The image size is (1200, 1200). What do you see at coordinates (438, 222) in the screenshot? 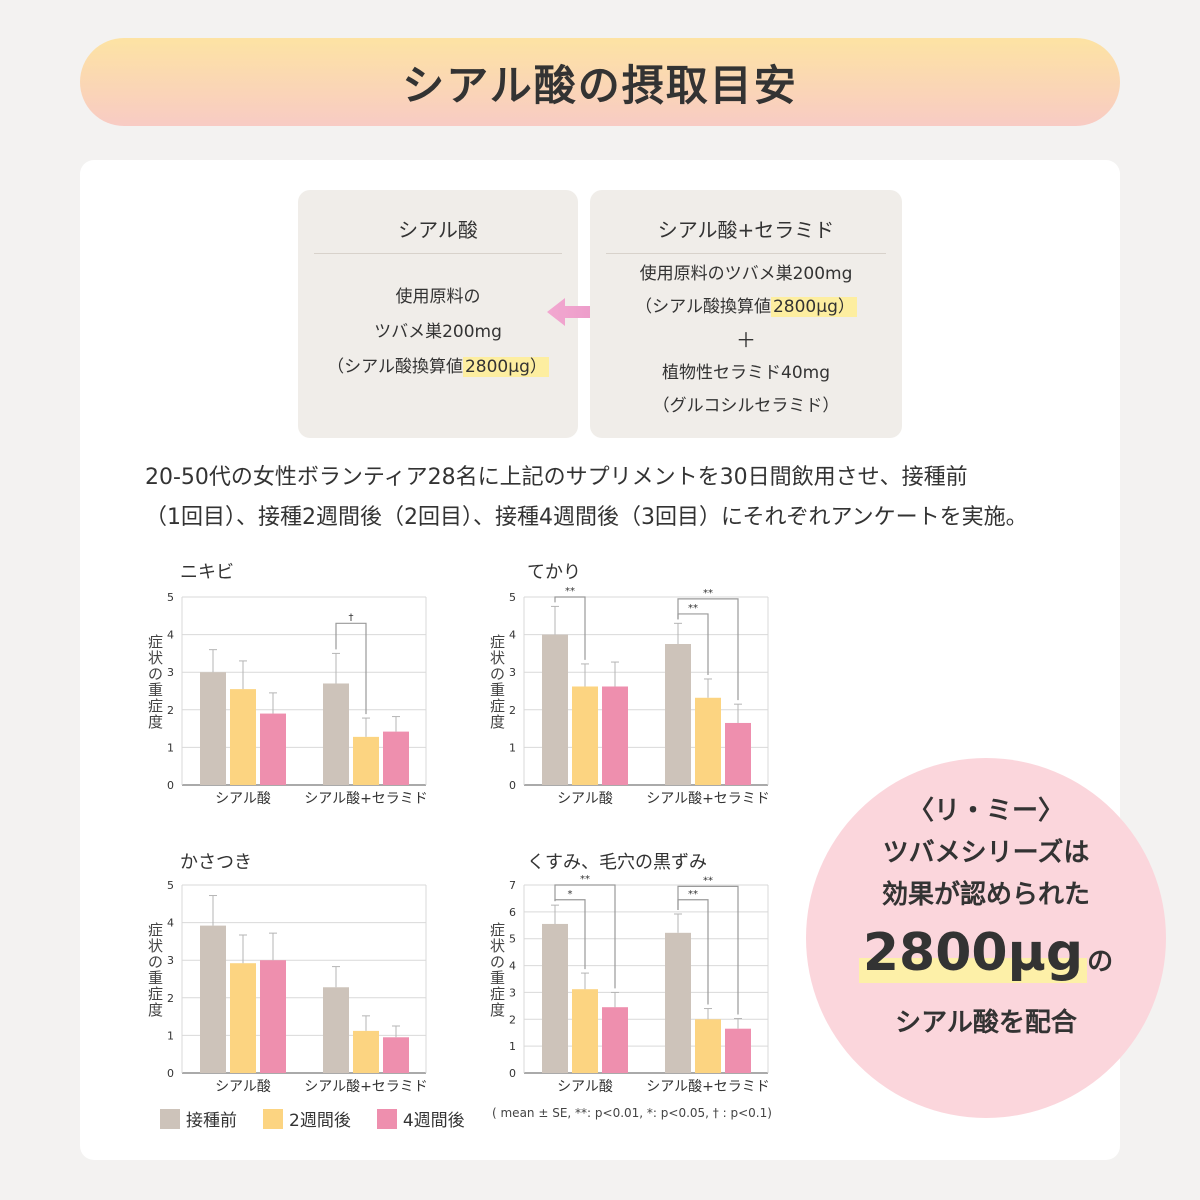
I see `box-sialic-acid-title: シアル酸` at bounding box center [438, 222].